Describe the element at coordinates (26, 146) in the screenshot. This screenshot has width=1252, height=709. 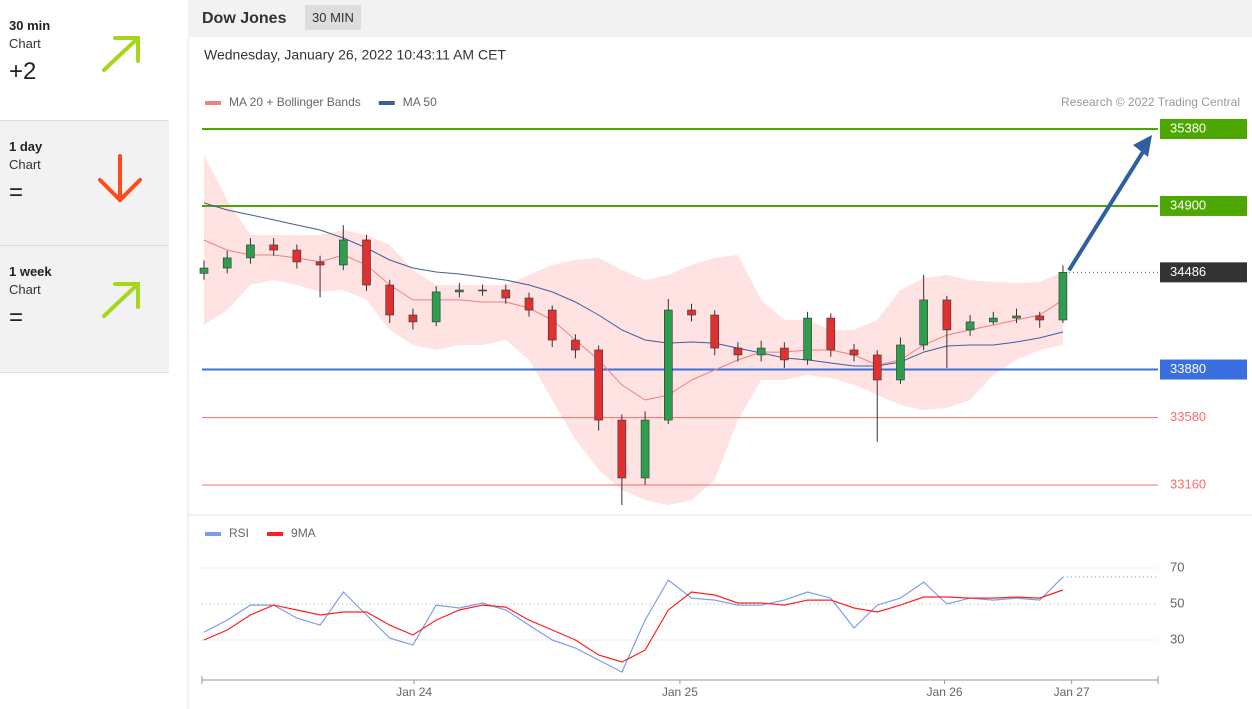
I see `signal-title: 1 day` at that location.